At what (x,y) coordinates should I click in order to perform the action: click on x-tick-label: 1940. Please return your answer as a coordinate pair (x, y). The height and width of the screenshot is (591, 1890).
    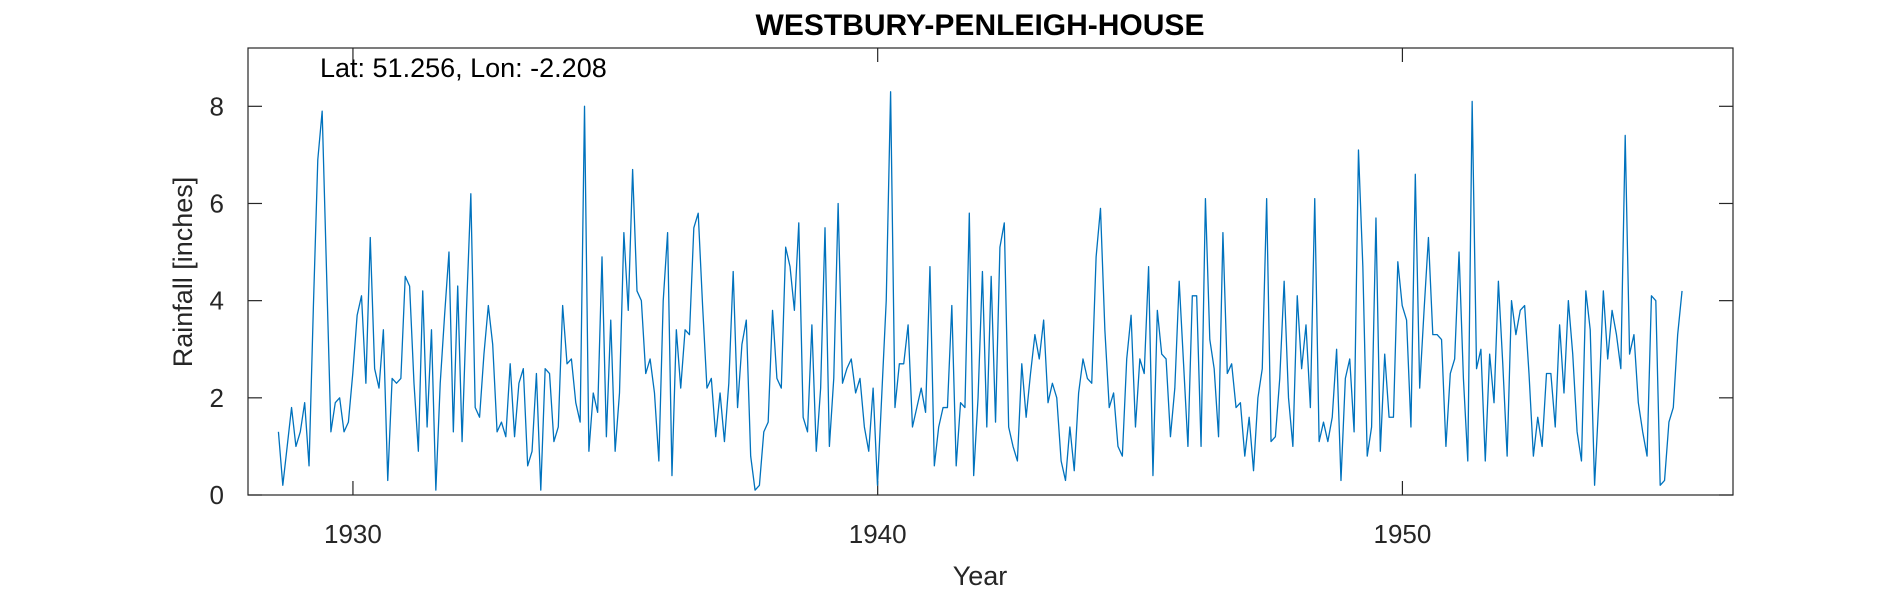
    Looking at the image, I should click on (878, 534).